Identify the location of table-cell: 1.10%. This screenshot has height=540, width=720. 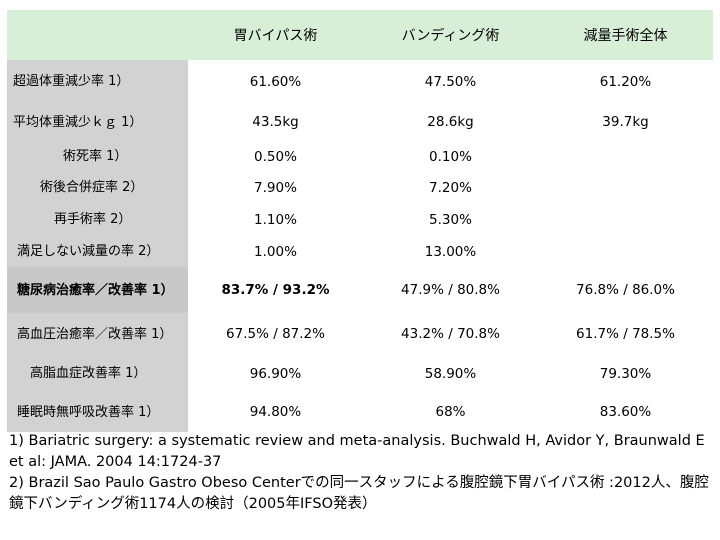
(275, 219).